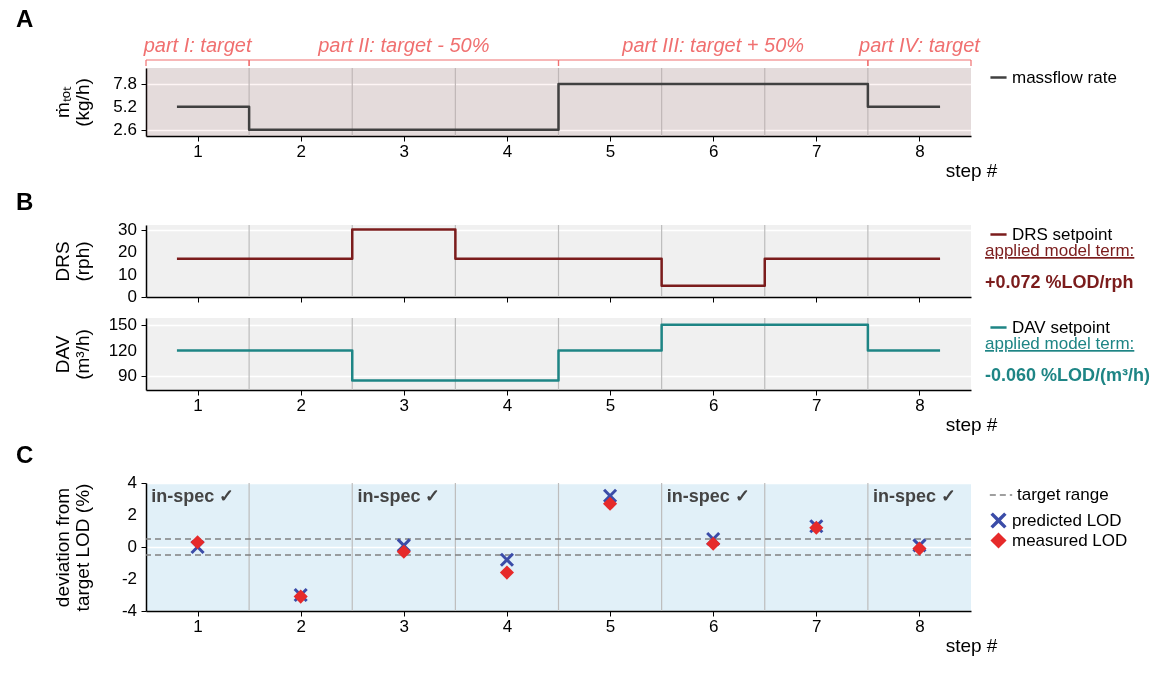 The image size is (1172, 681). Describe the element at coordinates (1070, 540) in the screenshot. I see `legend-label: measured LOD` at that location.